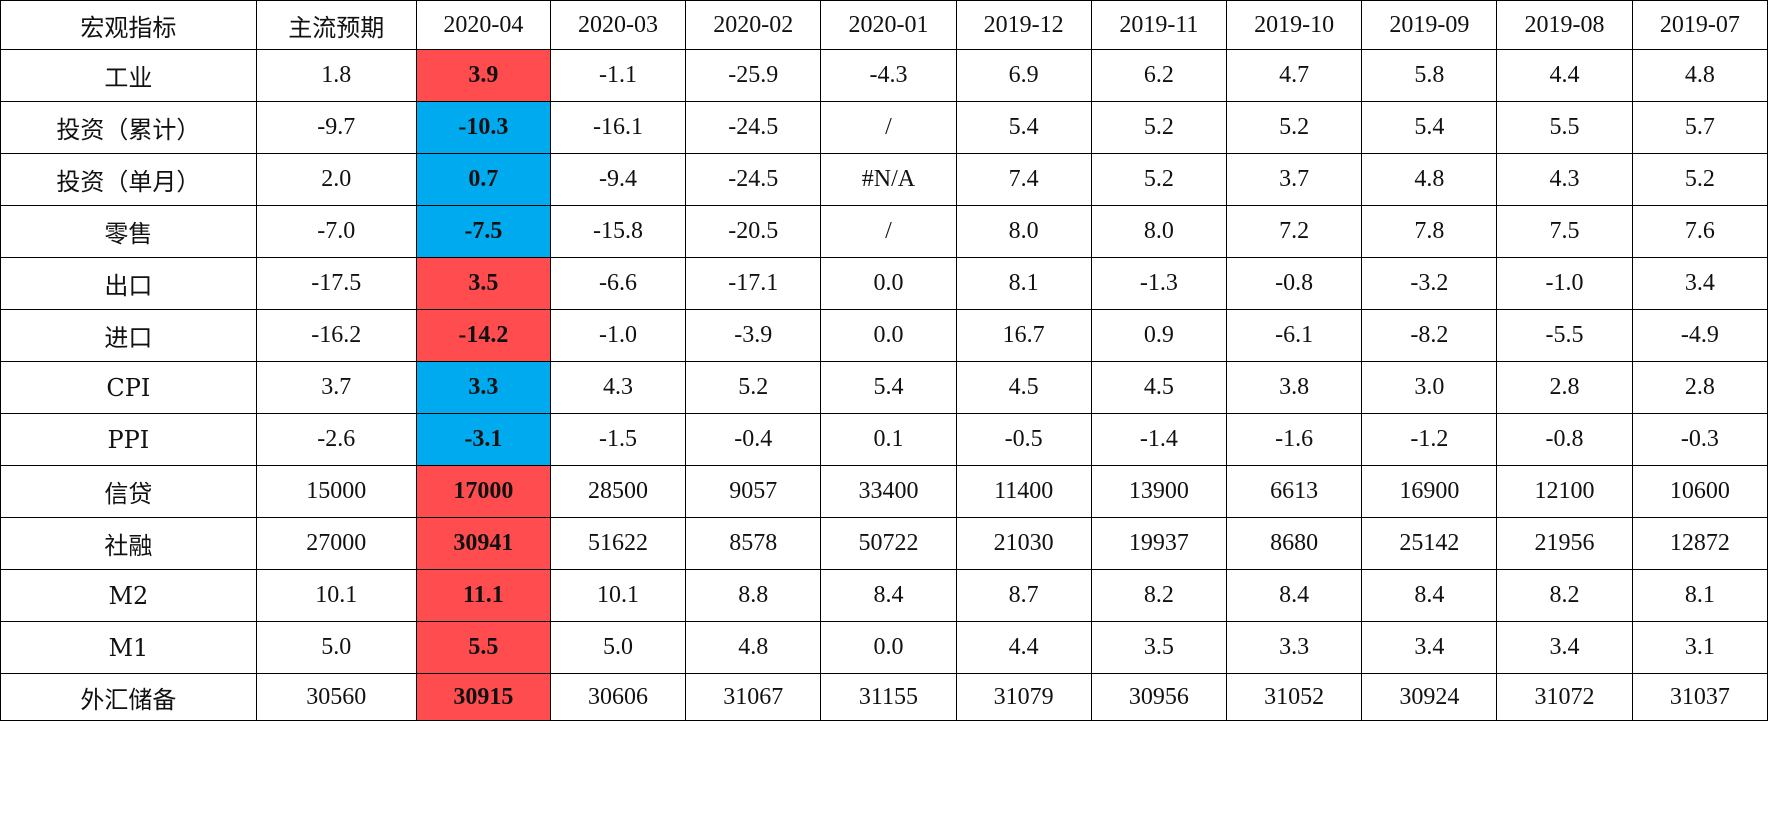  What do you see at coordinates (483, 647) in the screenshot?
I see `latest-value-highlight-cell: 5.5` at bounding box center [483, 647].